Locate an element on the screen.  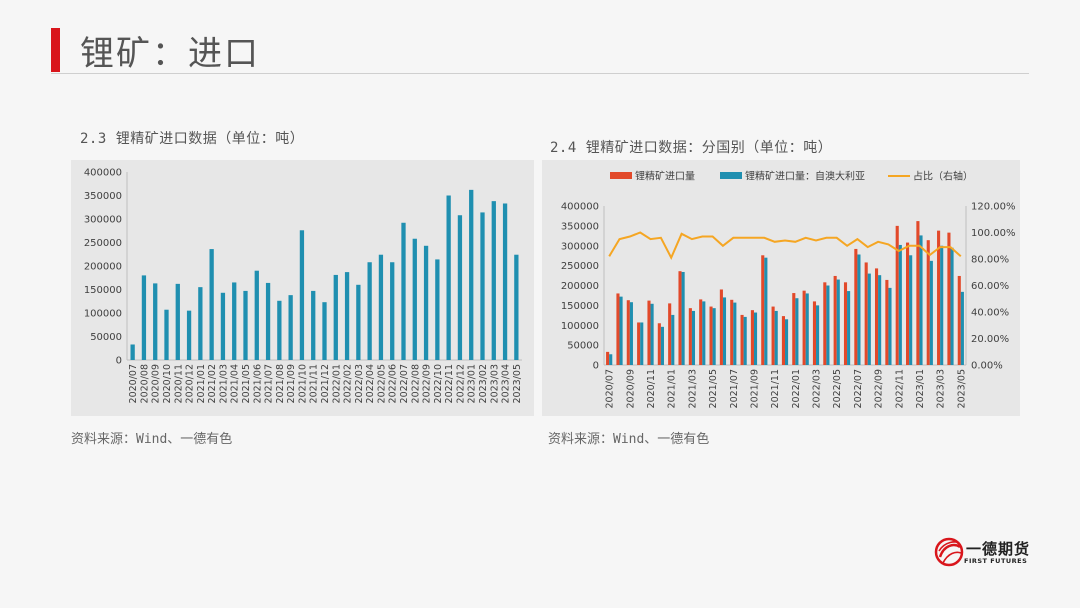
legend-label: 锂精矿进口量 is located at coordinates (665, 176).